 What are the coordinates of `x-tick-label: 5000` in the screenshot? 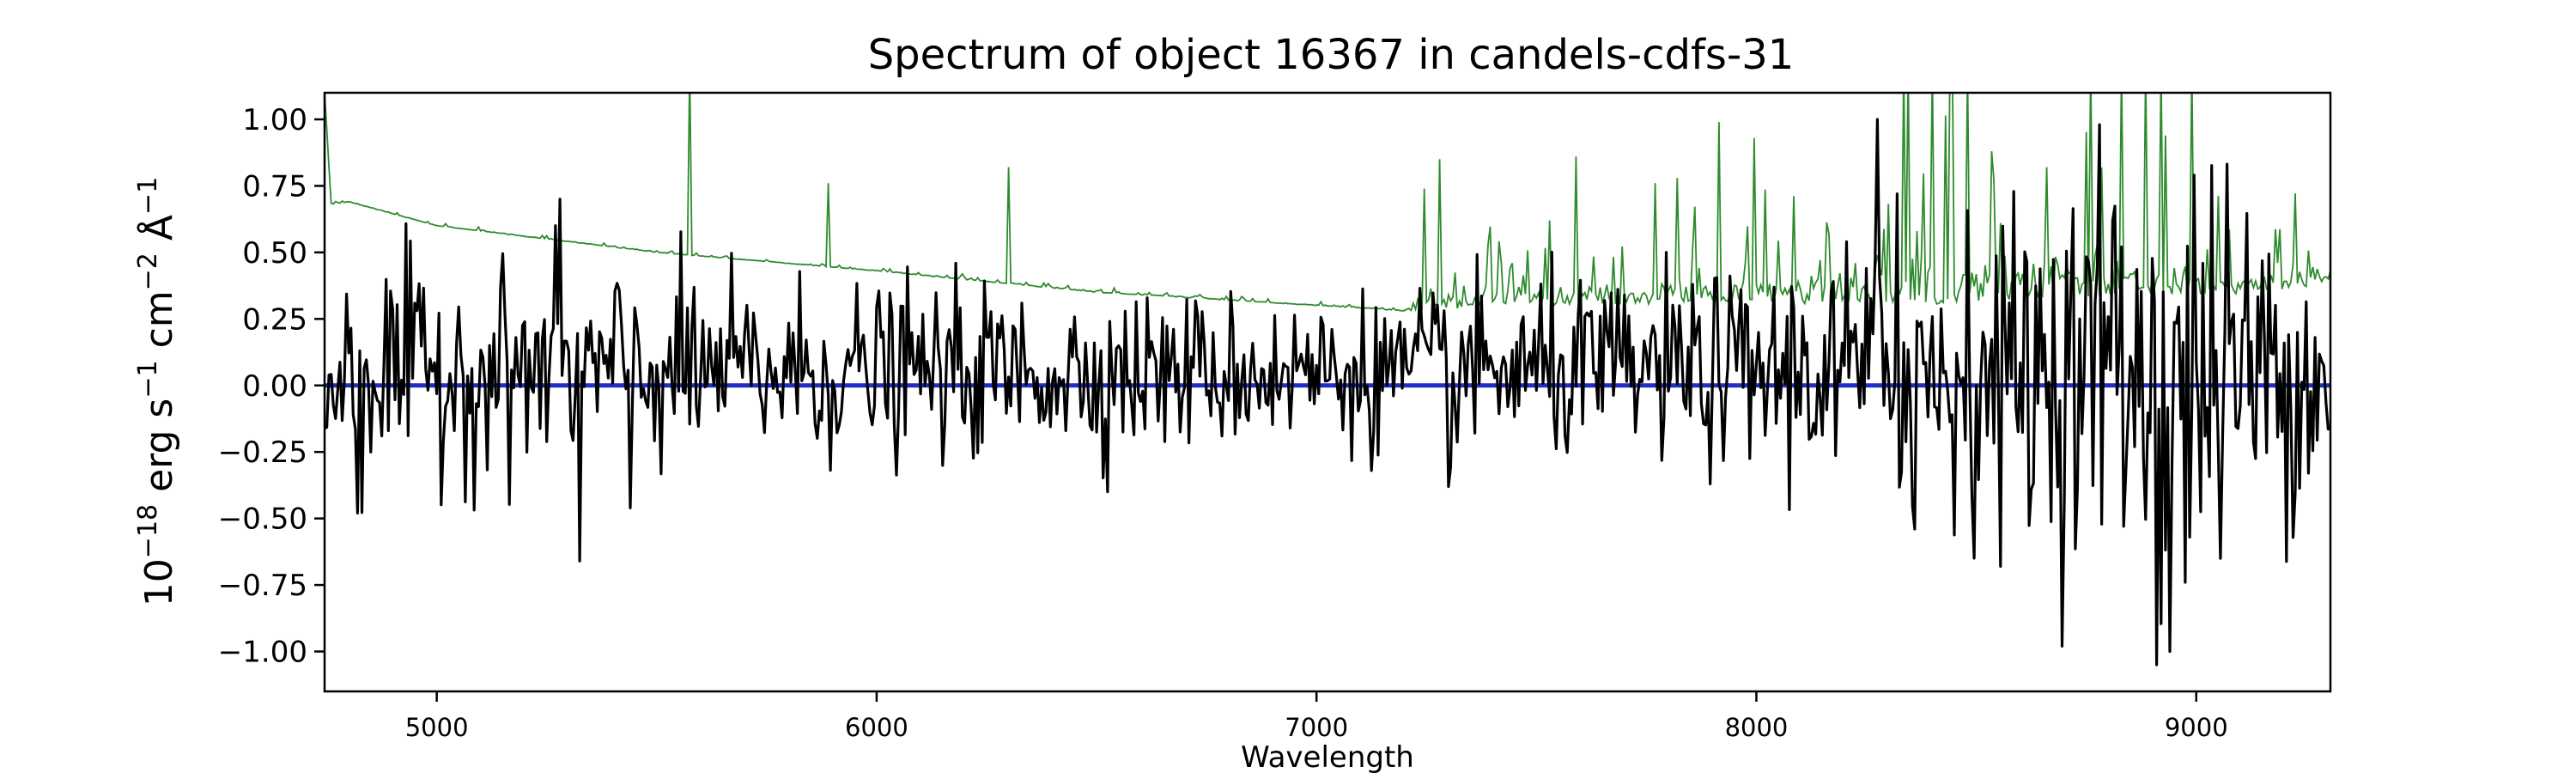 It's located at (437, 727).